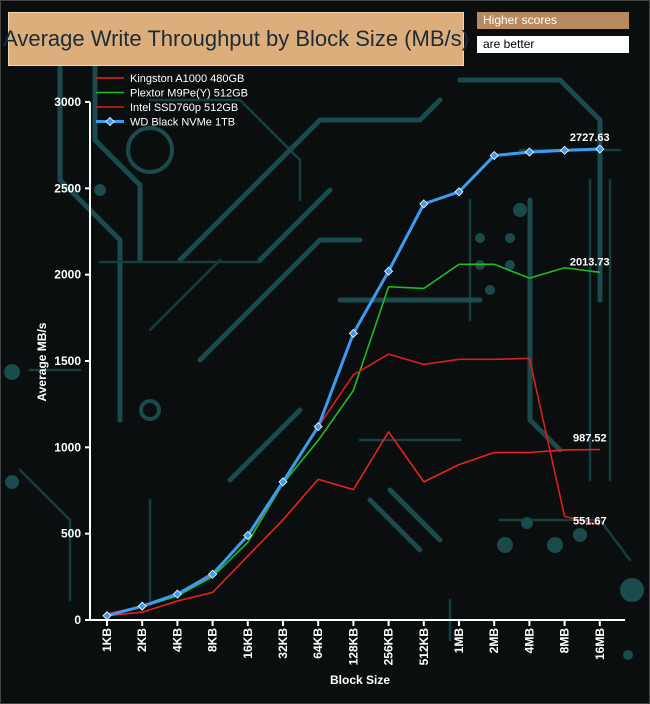  Describe the element at coordinates (67, 188) in the screenshot. I see `y-tick-label: 2500` at that location.